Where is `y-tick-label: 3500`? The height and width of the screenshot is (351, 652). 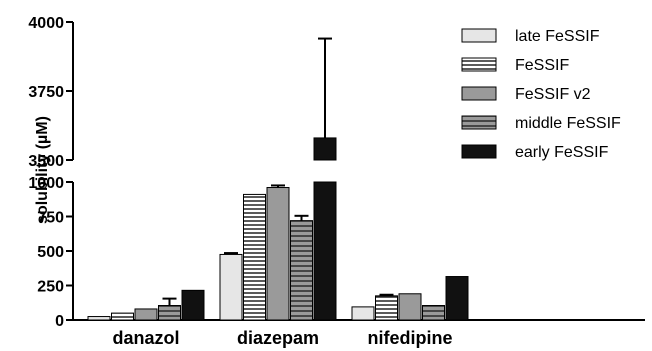
y-tick-label: 3500 is located at coordinates (46, 161).